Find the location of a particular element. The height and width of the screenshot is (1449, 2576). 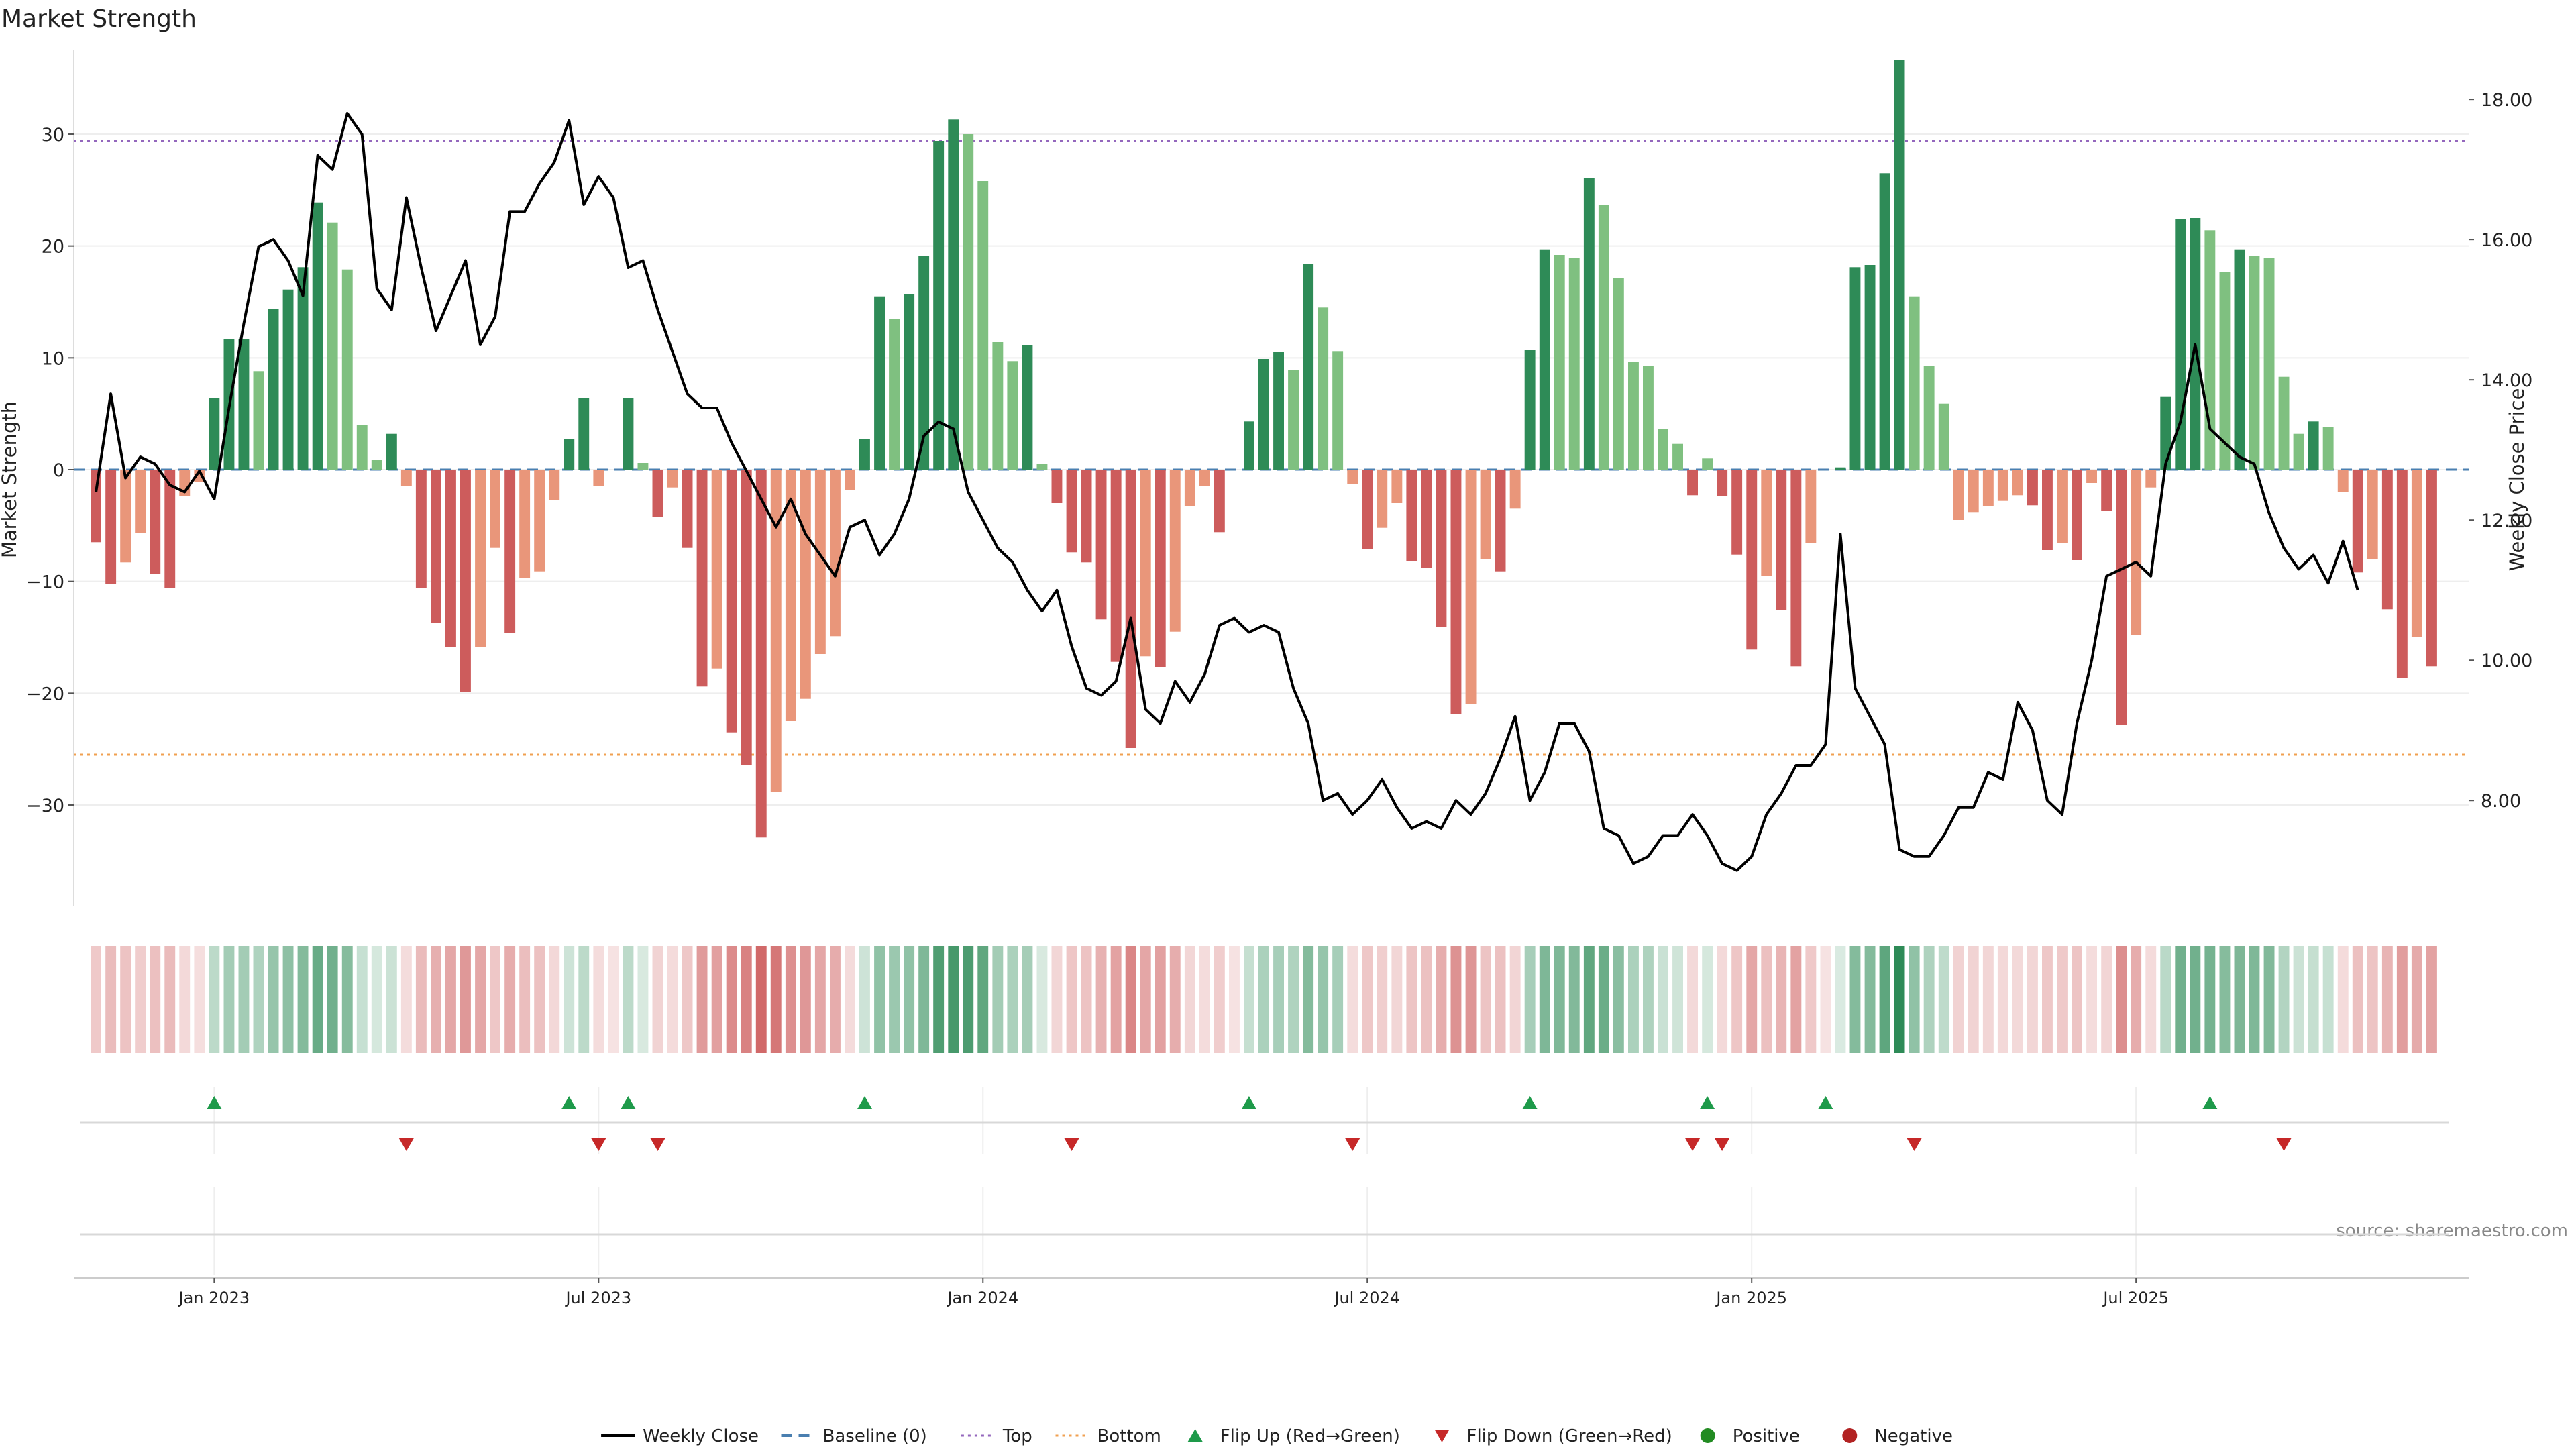

x-tick-label: Jul 2025 is located at coordinates (2135, 1298).